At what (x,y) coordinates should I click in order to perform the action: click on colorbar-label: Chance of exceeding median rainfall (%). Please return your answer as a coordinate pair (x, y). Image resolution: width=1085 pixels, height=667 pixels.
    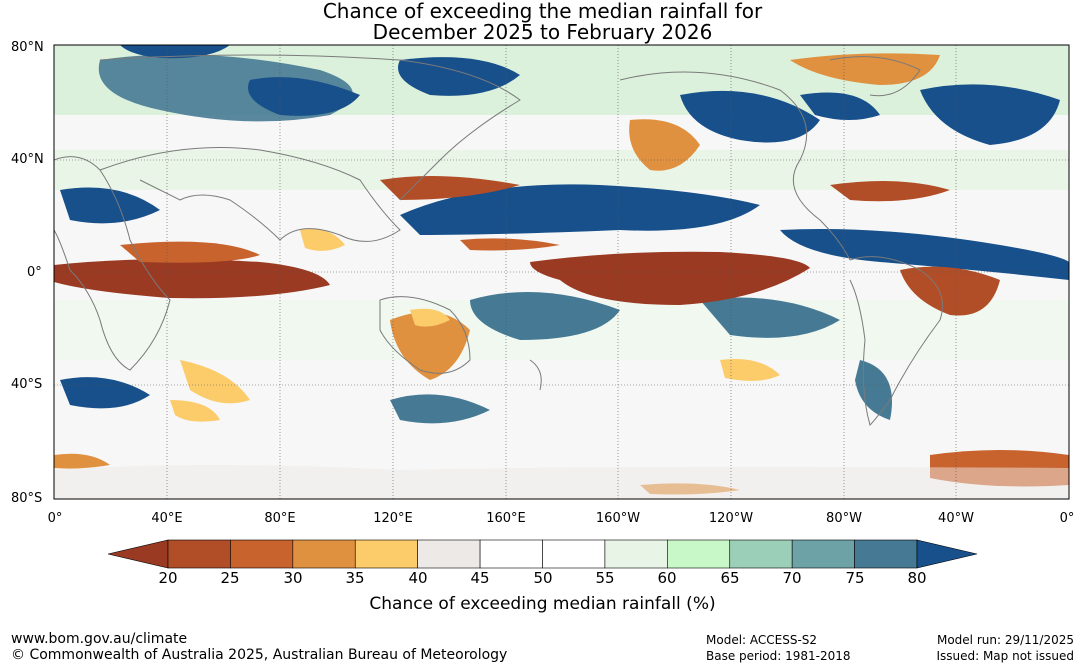
    Looking at the image, I should click on (542, 604).